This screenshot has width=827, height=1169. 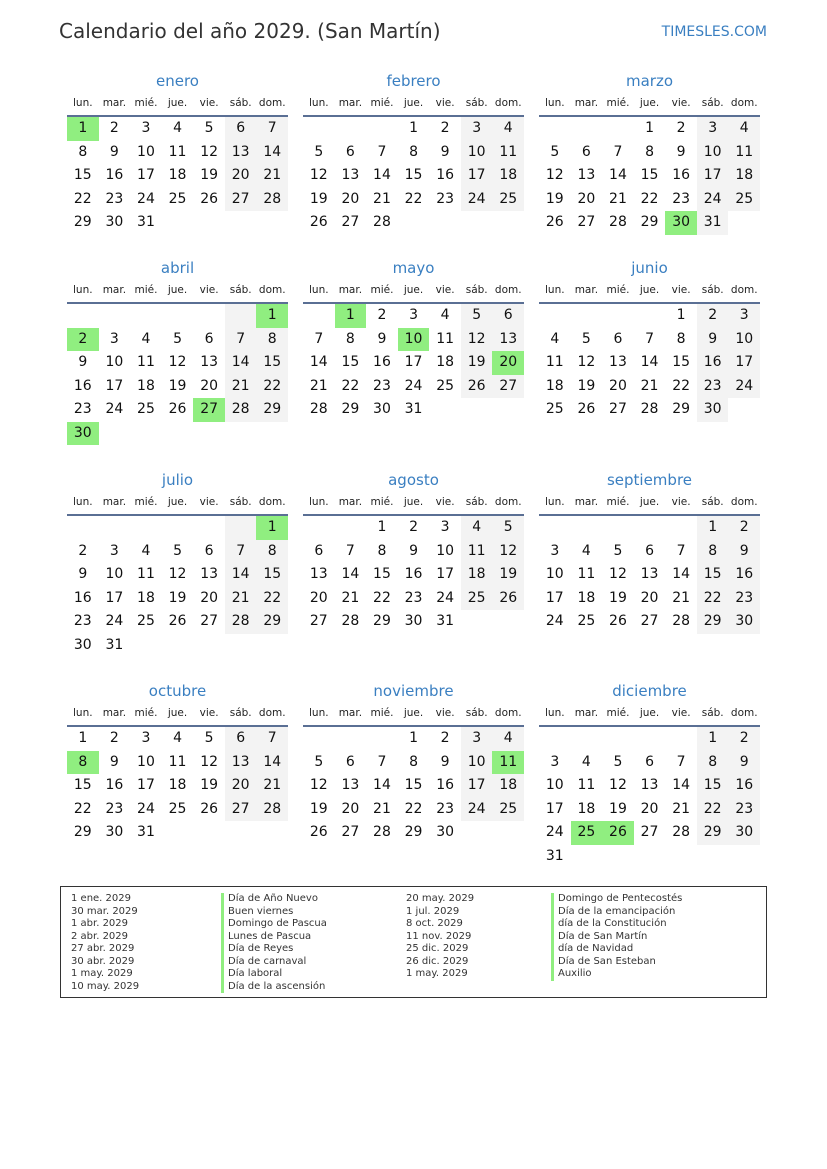 I want to click on legend-date: 27 abr. 2029, so click(x=103, y=948).